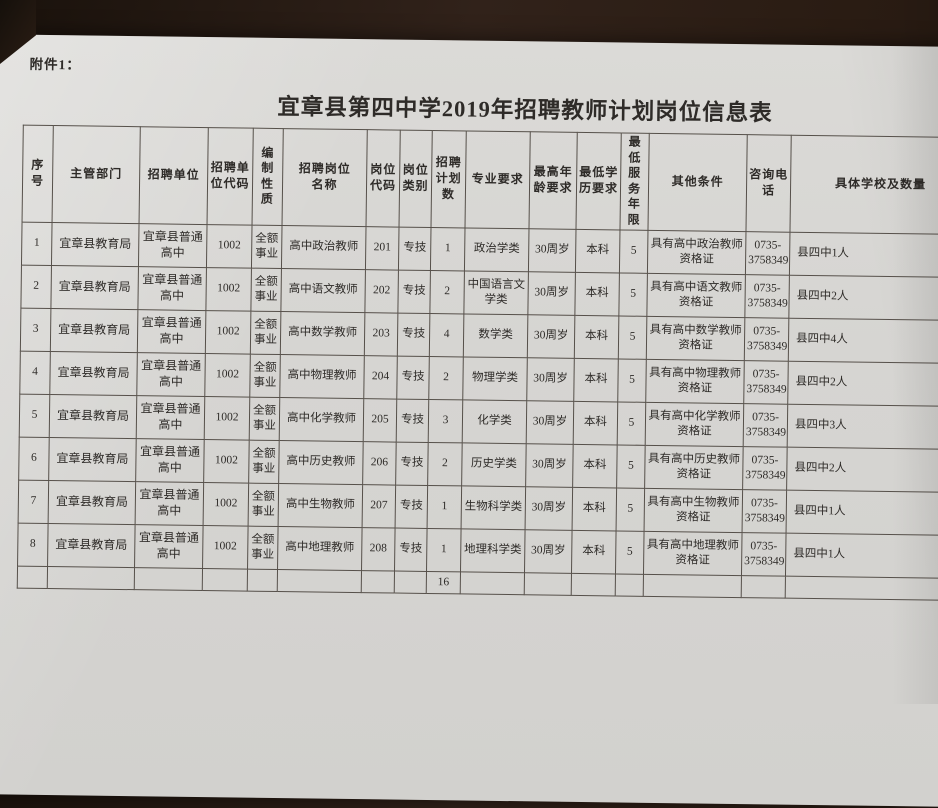  What do you see at coordinates (35, 372) in the screenshot?
I see `cell-seq: 4` at bounding box center [35, 372].